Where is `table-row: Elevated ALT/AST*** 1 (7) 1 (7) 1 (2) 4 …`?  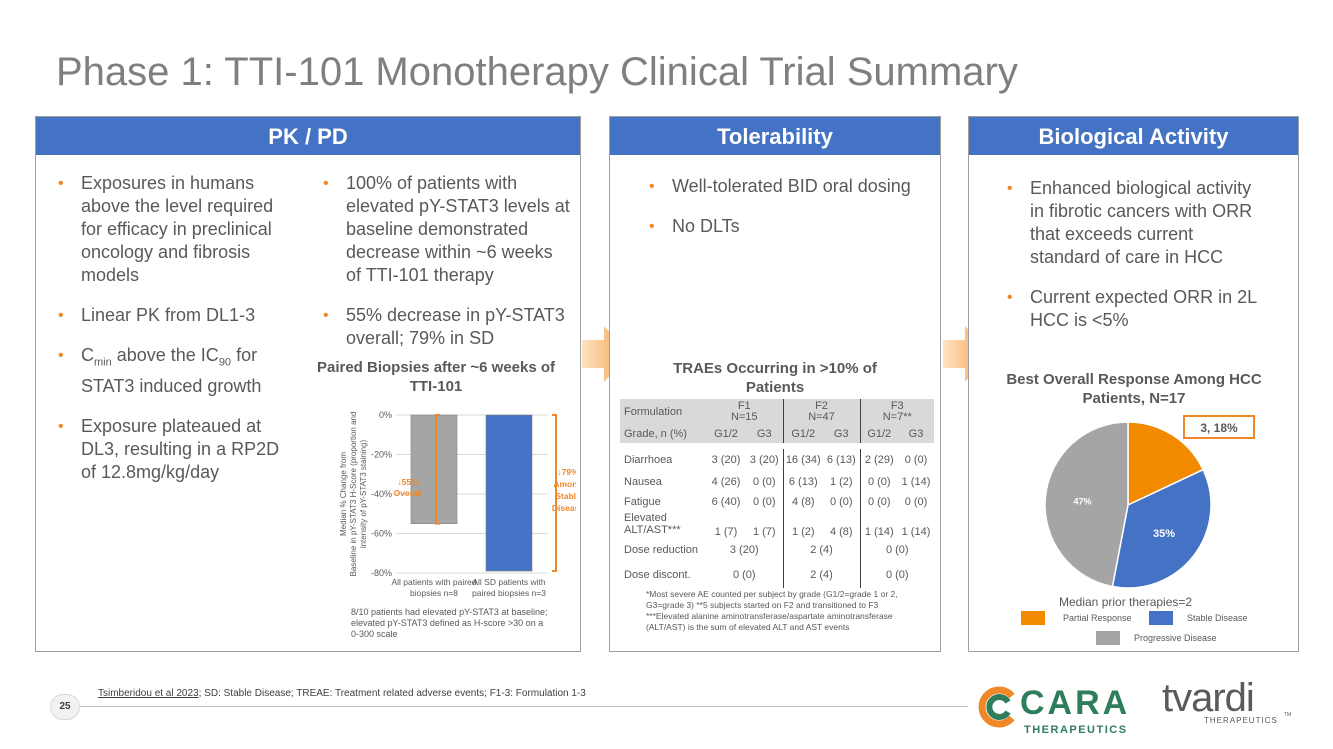 table-row: Elevated ALT/AST*** 1 (7) 1 (7) 1 (2) 4 … is located at coordinates (777, 524).